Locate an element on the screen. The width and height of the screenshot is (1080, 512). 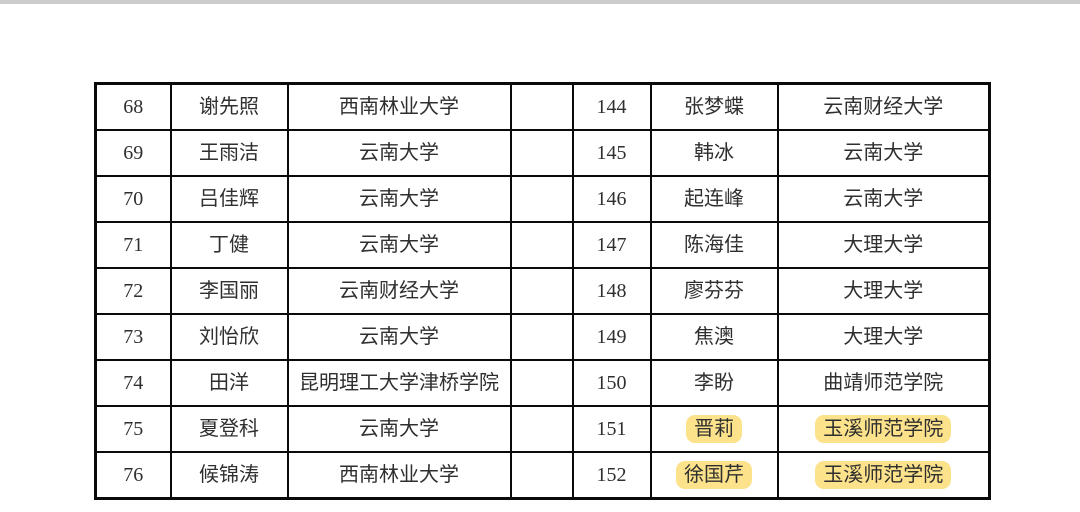
left-number: 71 is located at coordinates (133, 245).